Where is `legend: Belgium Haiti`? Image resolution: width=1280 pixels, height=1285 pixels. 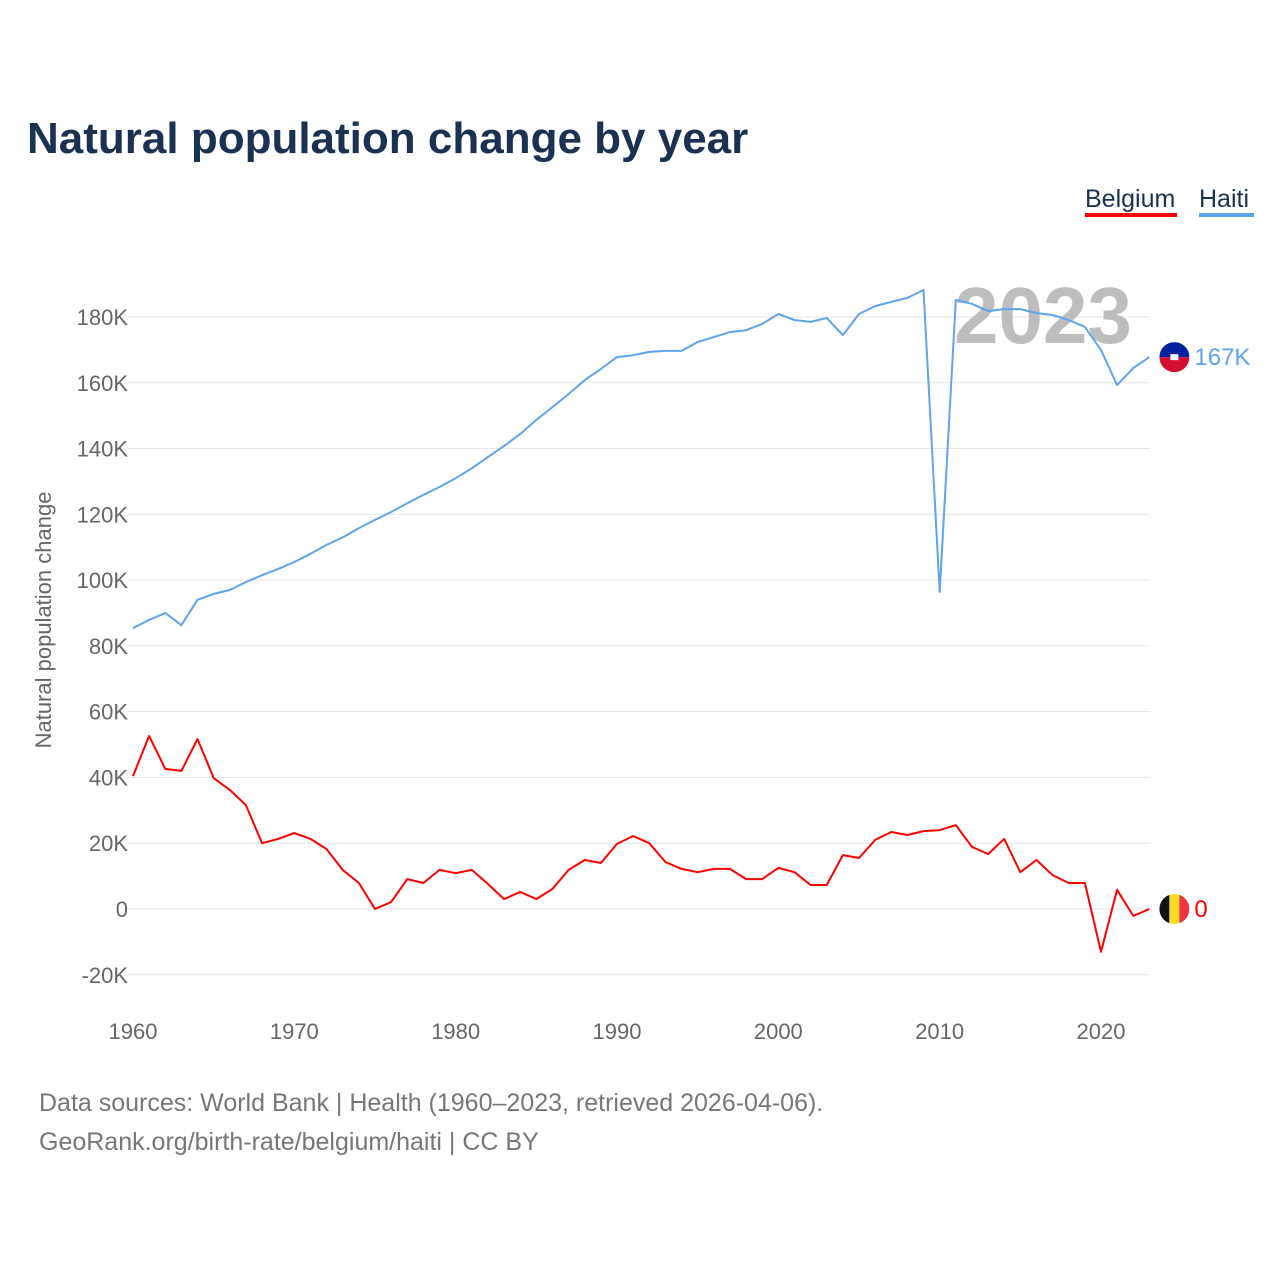 legend: Belgium Haiti is located at coordinates (1169, 201).